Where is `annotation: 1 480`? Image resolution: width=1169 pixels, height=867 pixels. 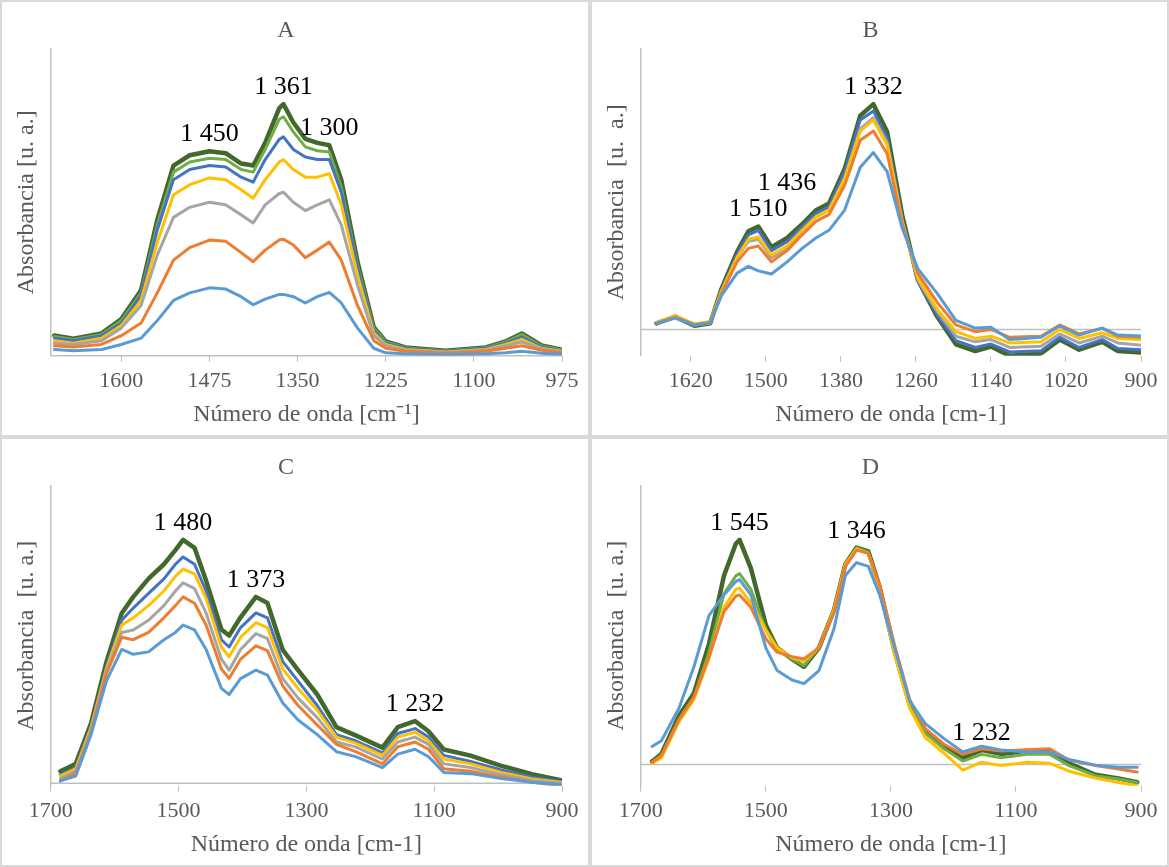 annotation: 1 480 is located at coordinates (183, 521).